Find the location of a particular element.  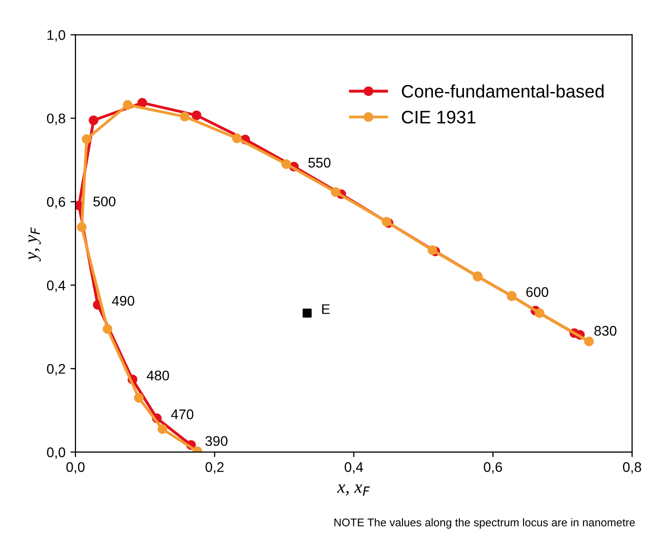

annotation: 550 is located at coordinates (319, 163).